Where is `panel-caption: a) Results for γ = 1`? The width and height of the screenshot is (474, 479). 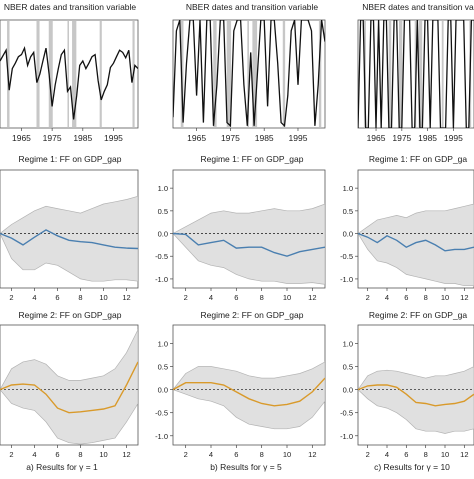
panel-caption: a) Results for γ = 1 is located at coordinates (62, 467).